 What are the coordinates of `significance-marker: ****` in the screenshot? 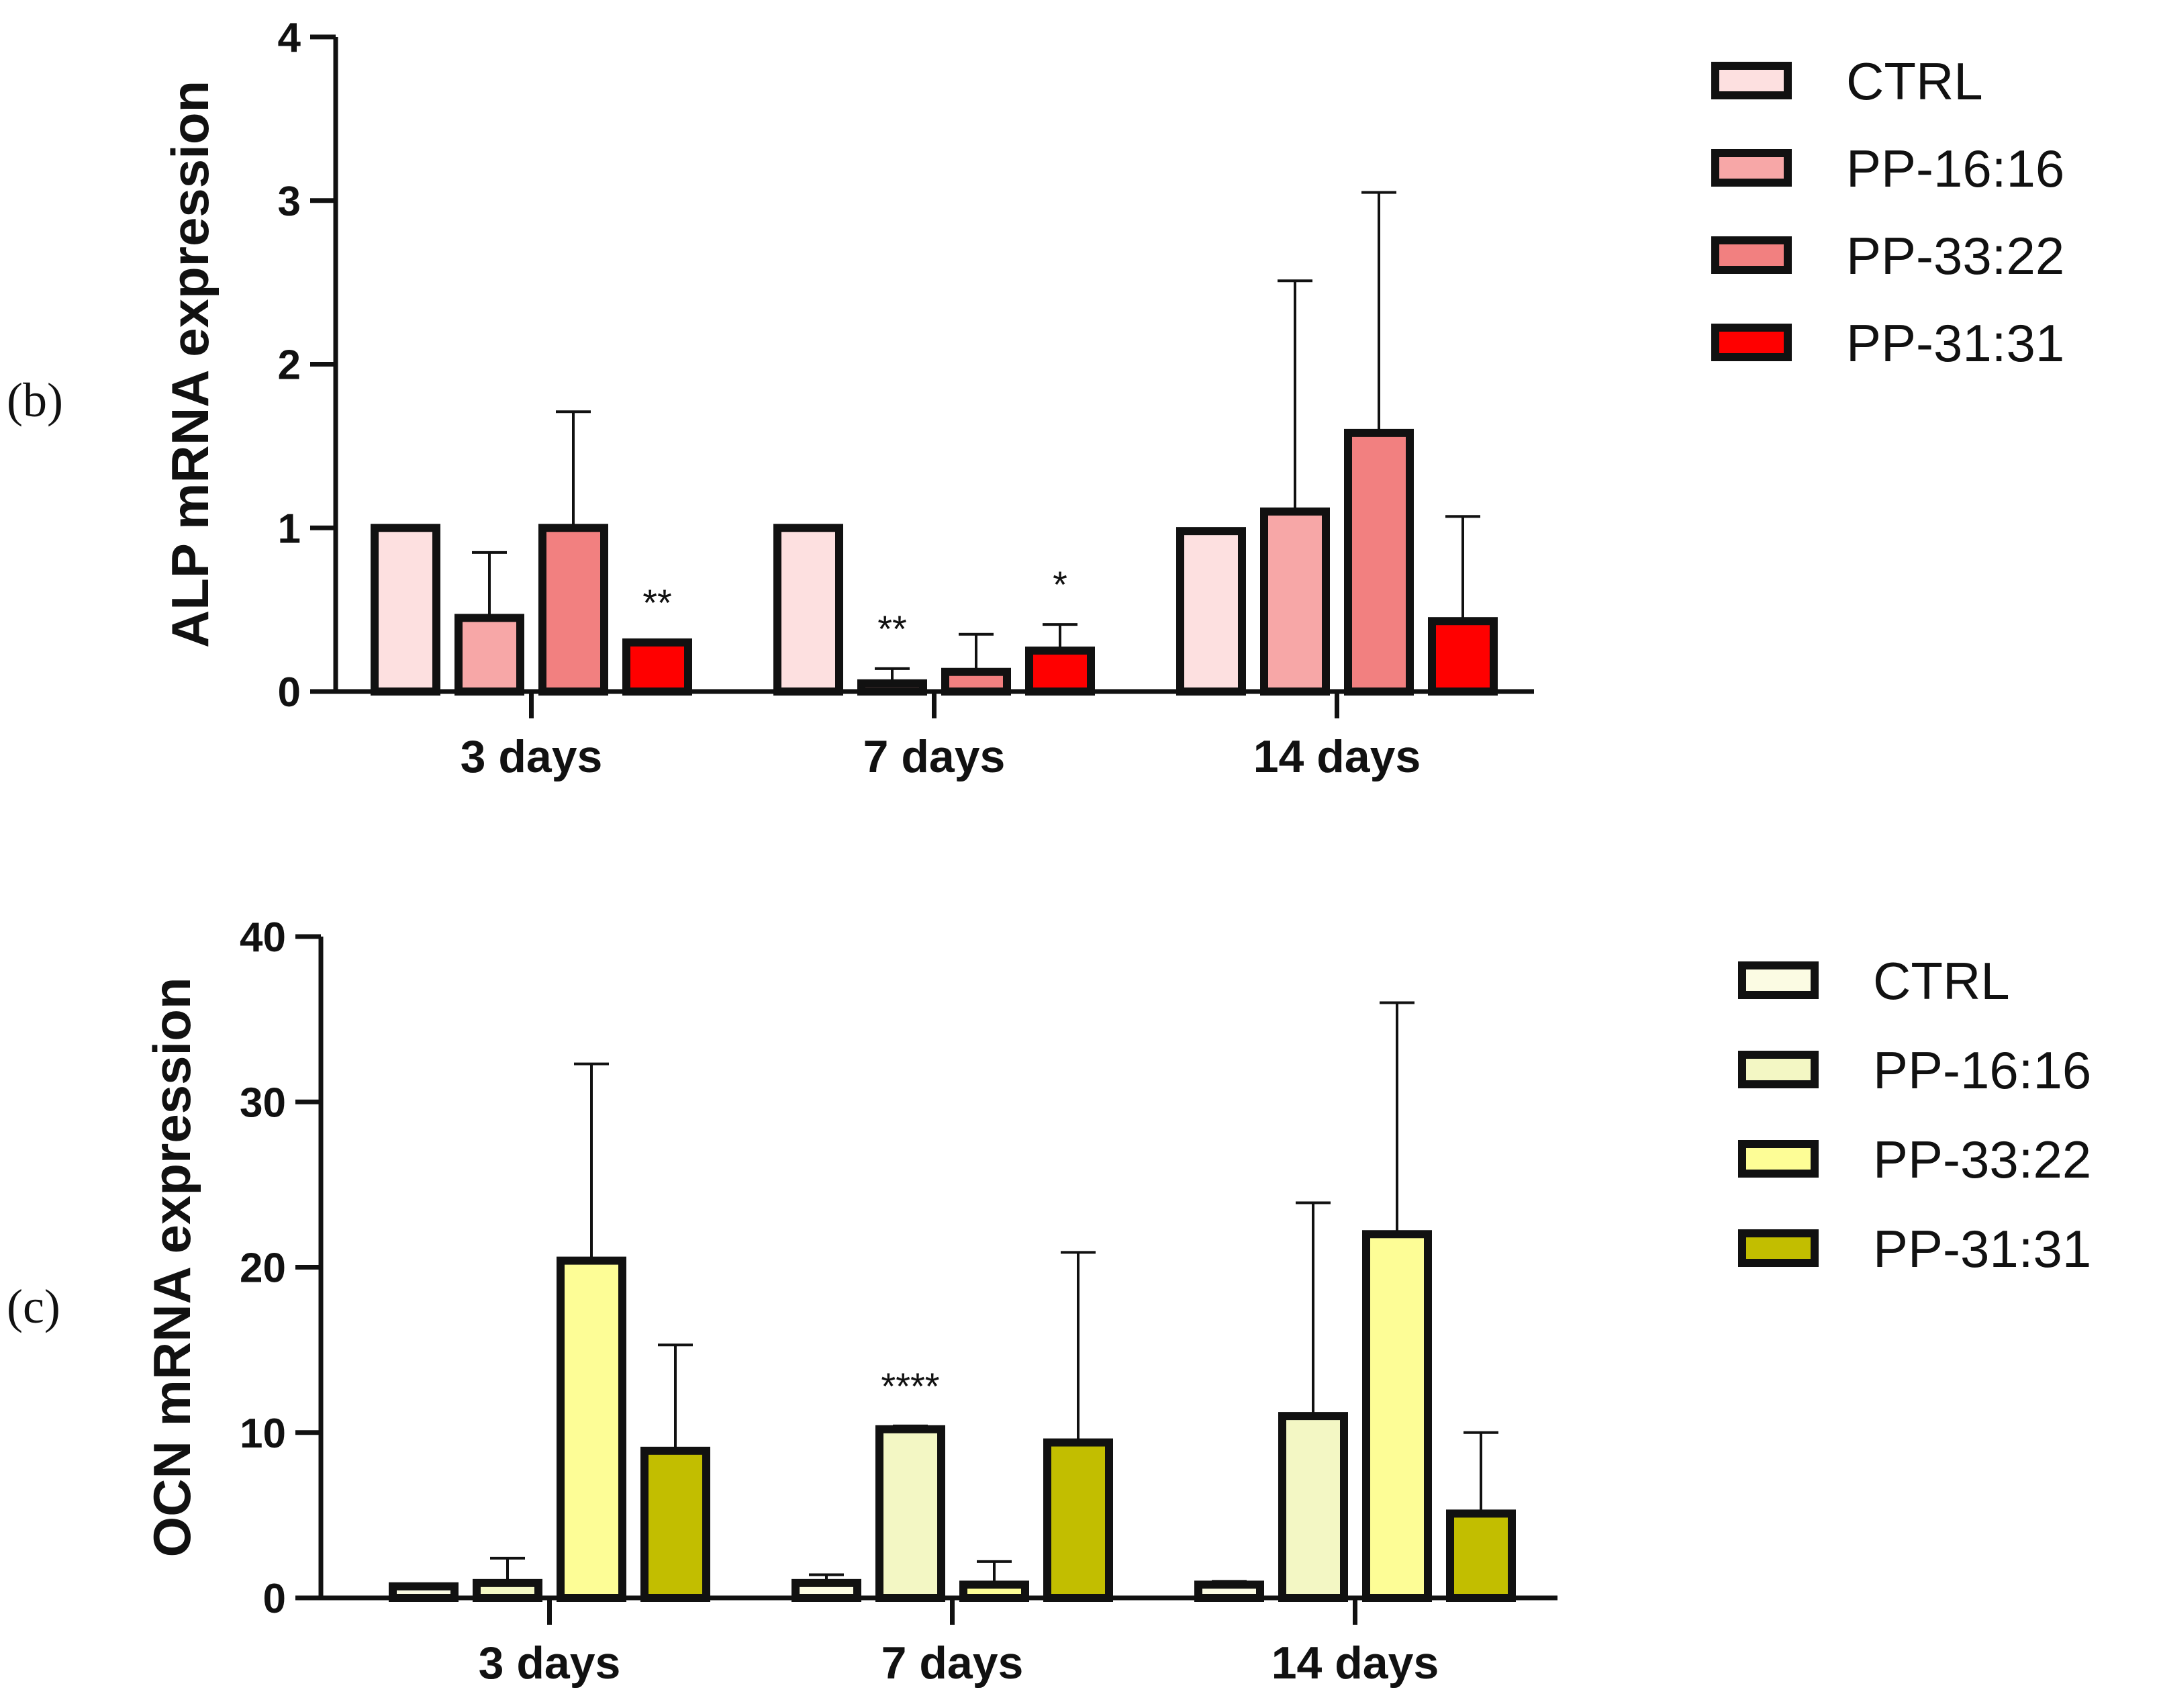 It's located at (910, 1386).